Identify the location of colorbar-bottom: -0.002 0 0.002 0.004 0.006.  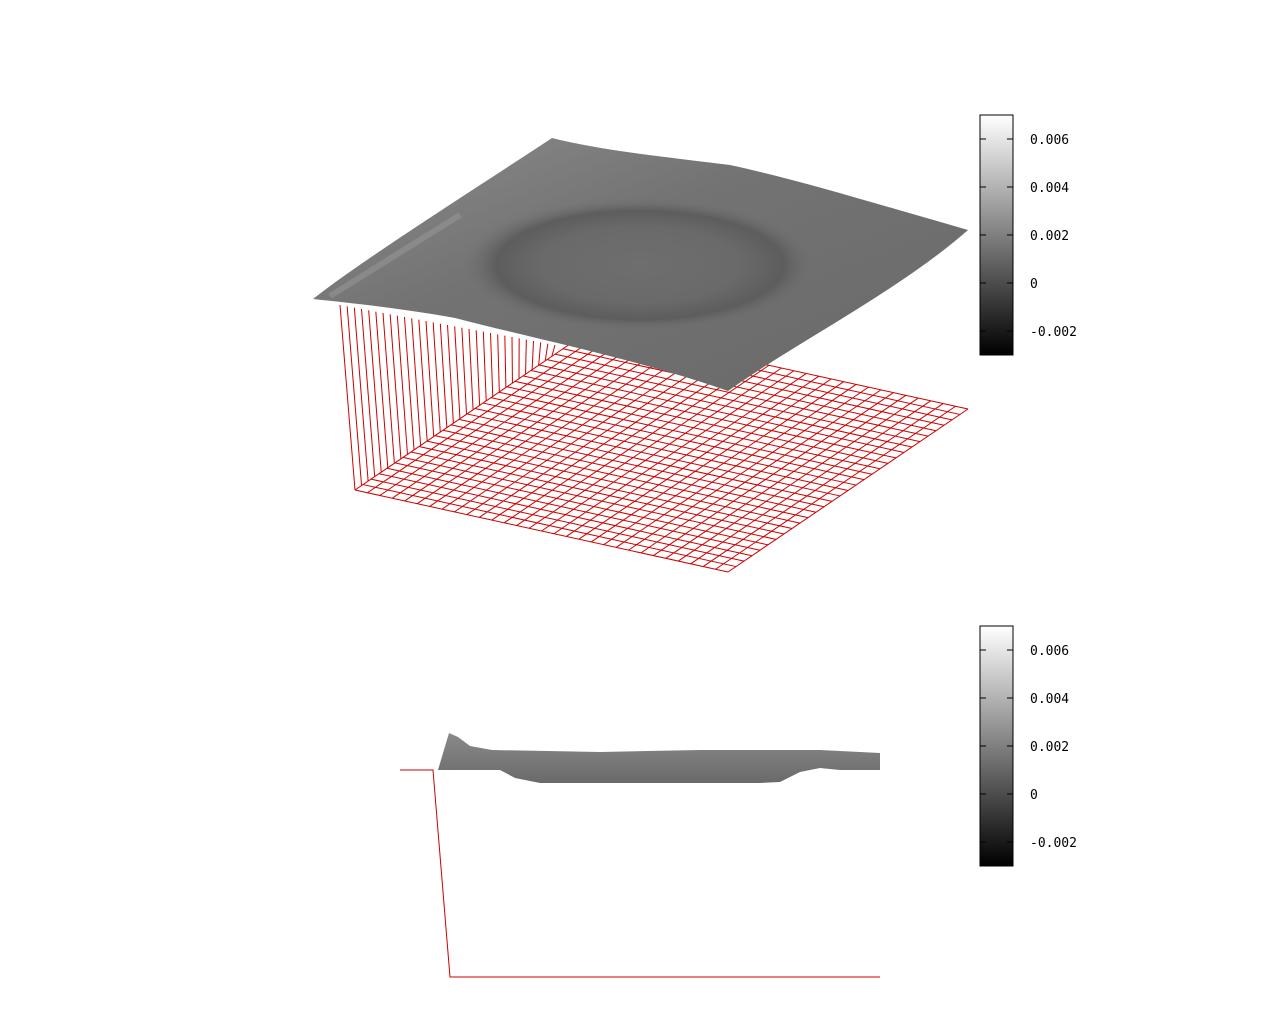
(1028, 746).